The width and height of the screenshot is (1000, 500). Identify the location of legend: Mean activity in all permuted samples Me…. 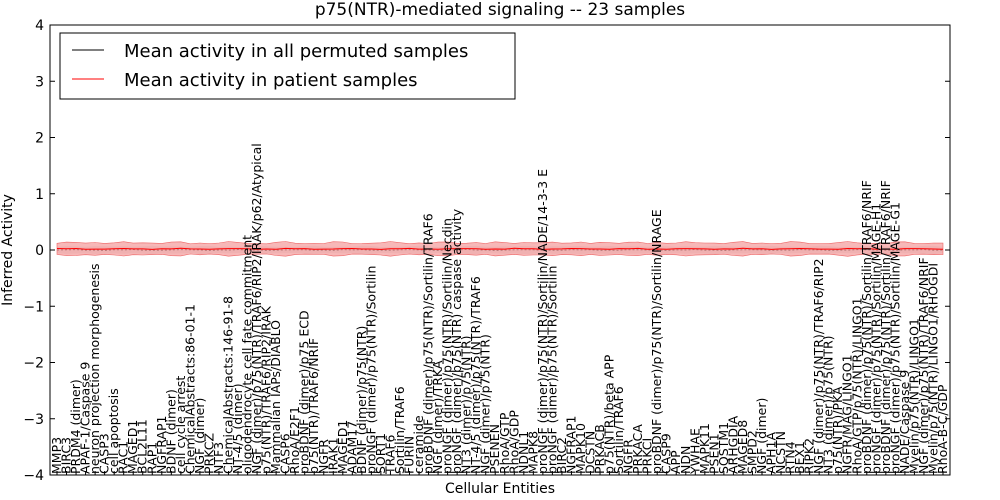
(287, 66).